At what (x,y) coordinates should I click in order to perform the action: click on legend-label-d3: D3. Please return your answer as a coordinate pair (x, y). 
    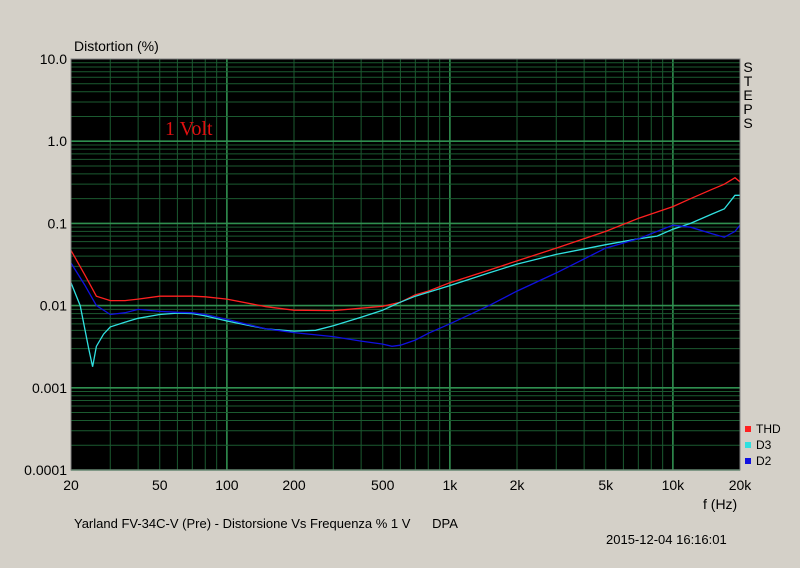
    Looking at the image, I should click on (764, 445).